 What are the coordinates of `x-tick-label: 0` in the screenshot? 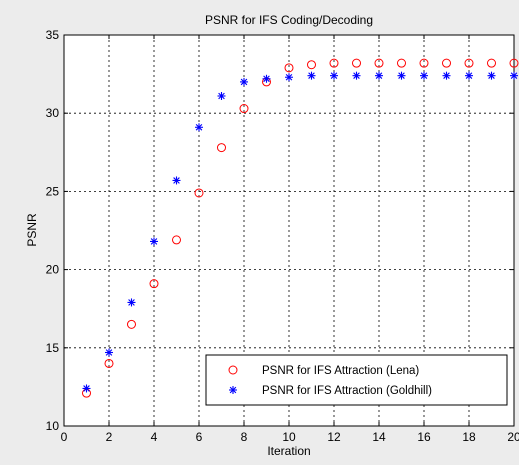 It's located at (64, 437).